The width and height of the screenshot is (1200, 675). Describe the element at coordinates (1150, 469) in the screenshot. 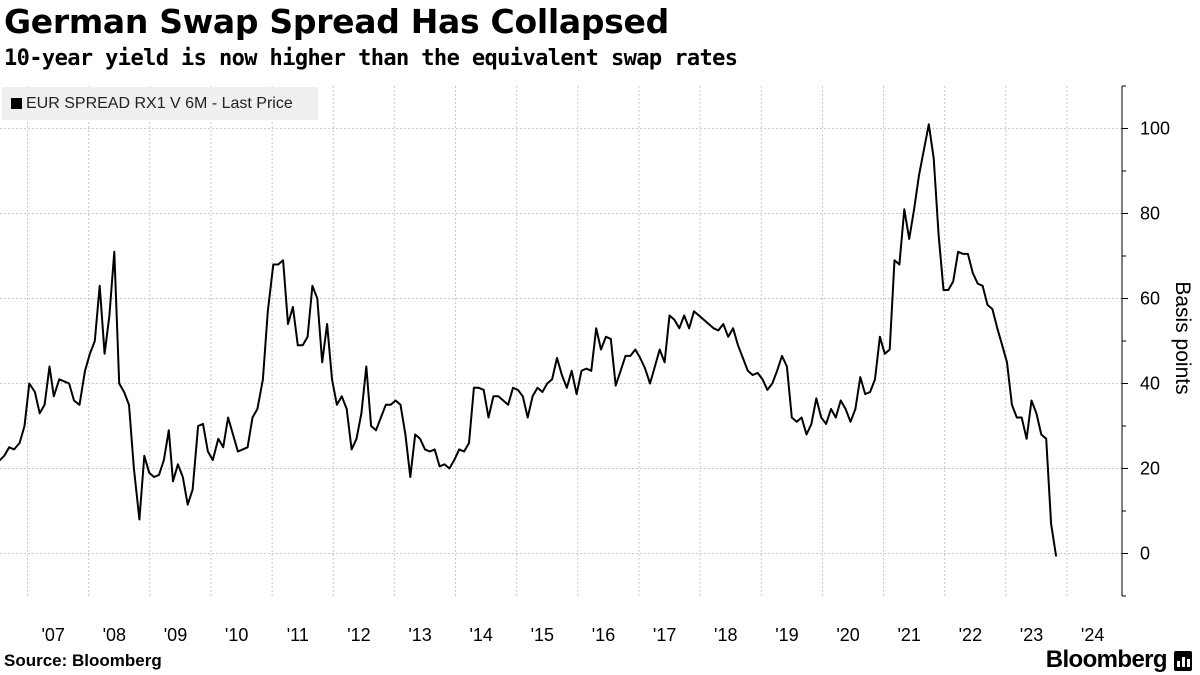

I see `y-tick-label: 20` at that location.